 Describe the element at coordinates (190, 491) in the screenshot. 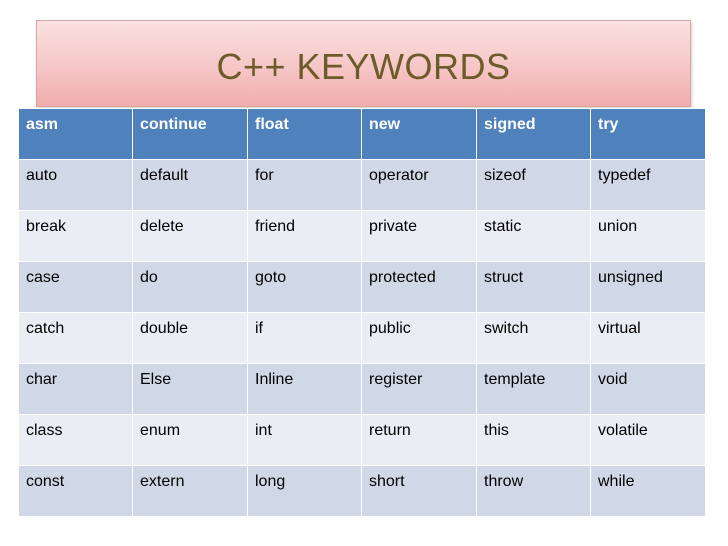

I see `table-cell: extern` at that location.